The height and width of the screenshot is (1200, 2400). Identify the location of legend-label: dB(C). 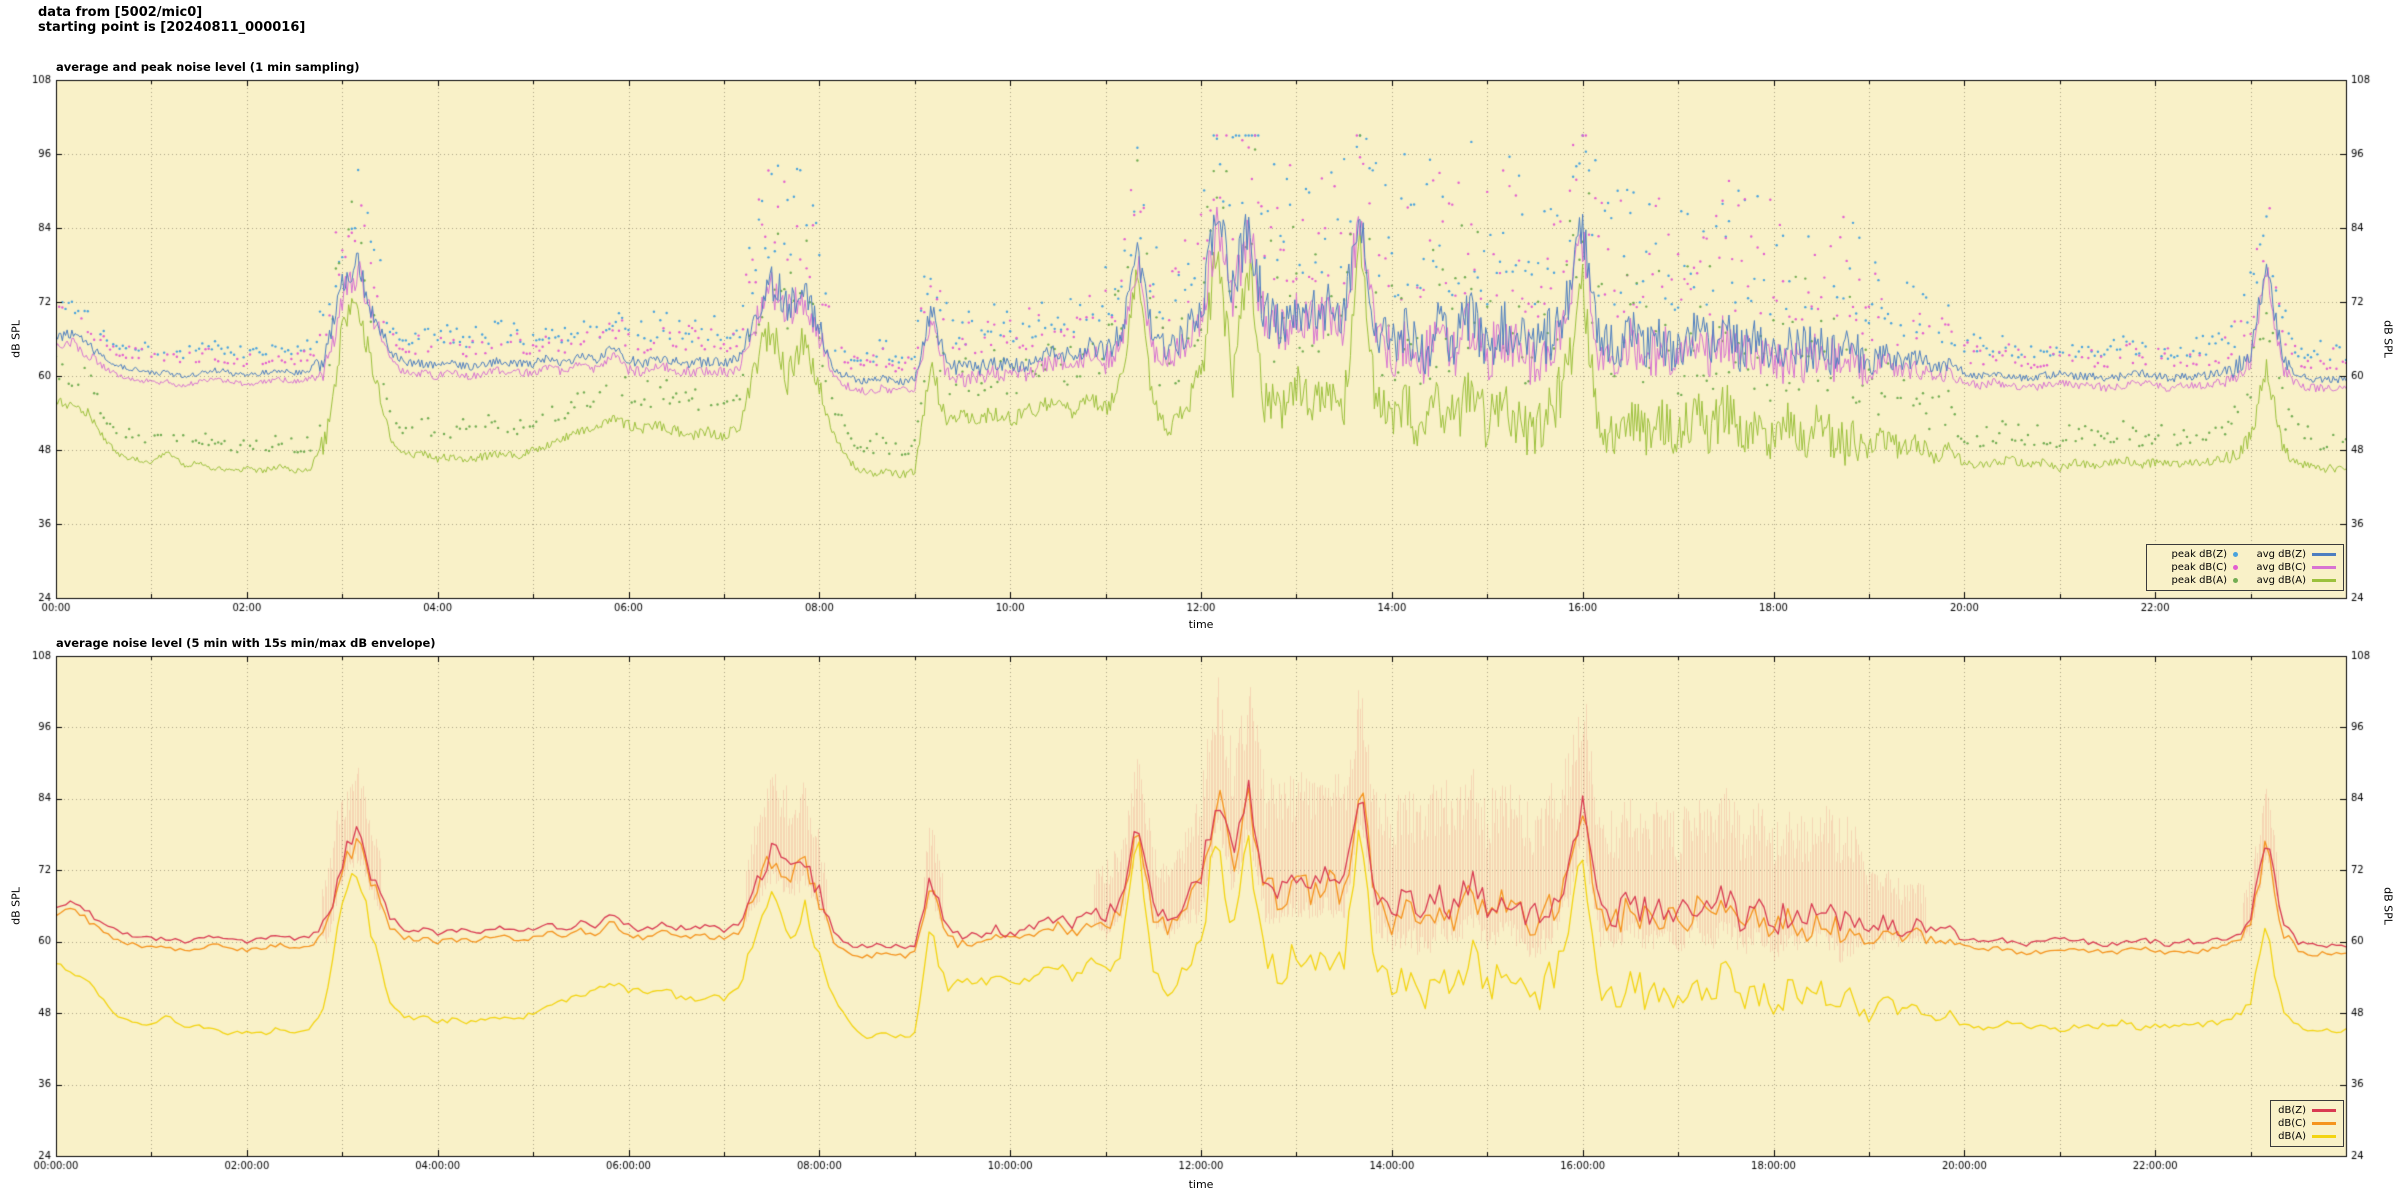
(2292, 1123).